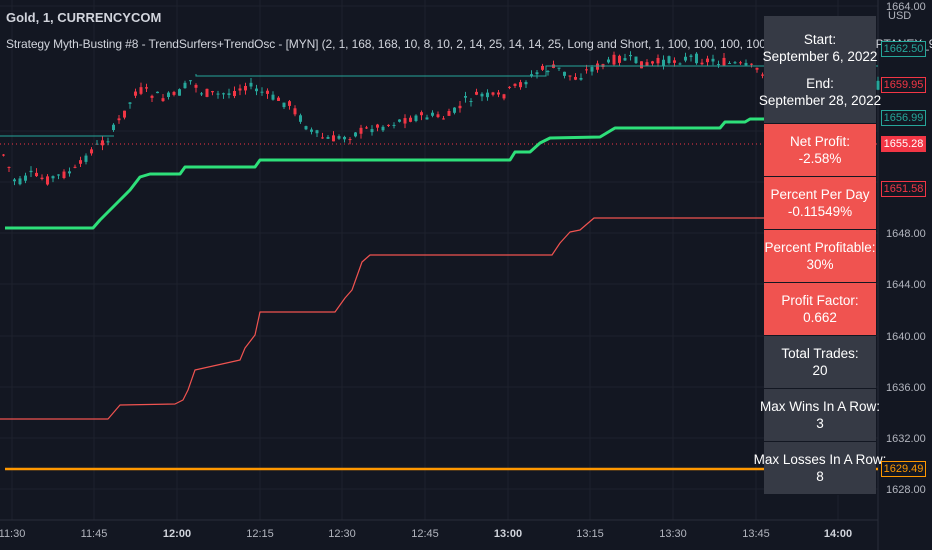 The image size is (932, 550). Describe the element at coordinates (820, 100) in the screenshot. I see `stat-end-value: September 28, 2022` at that location.